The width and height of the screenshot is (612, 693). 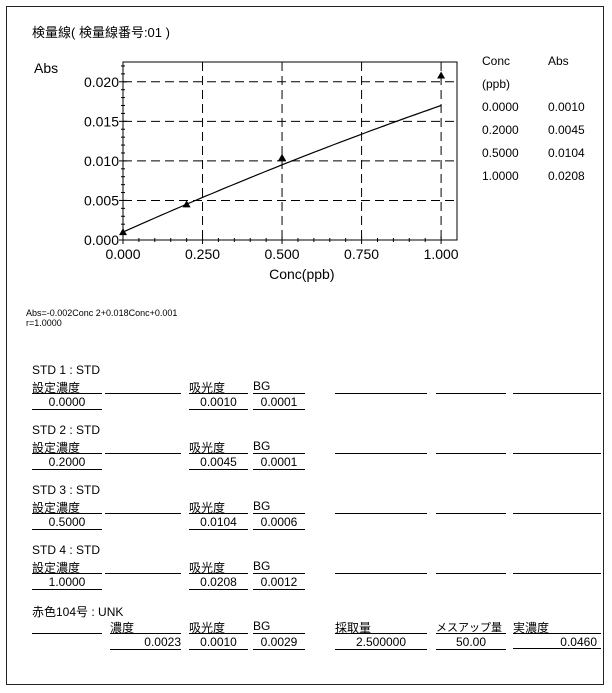 What do you see at coordinates (301, 274) in the screenshot?
I see `x-axis-label: Conc(ppb)` at bounding box center [301, 274].